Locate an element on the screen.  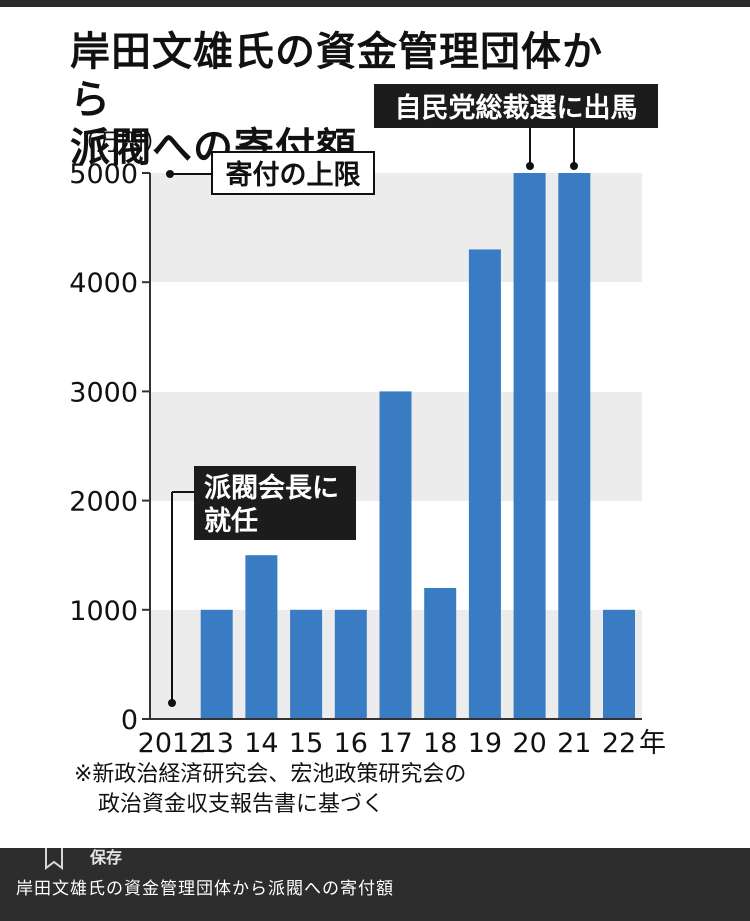
chair-label-line-2: 就任 is located at coordinates (231, 521).